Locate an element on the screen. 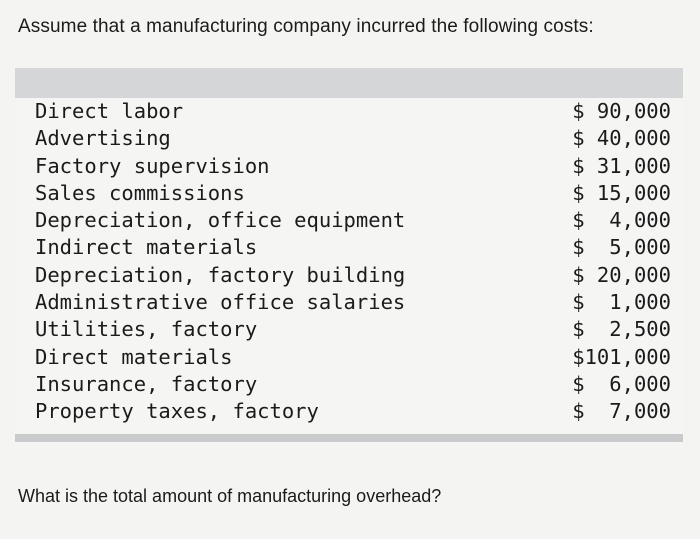  cost-label: Factory supervision is located at coordinates (152, 165).